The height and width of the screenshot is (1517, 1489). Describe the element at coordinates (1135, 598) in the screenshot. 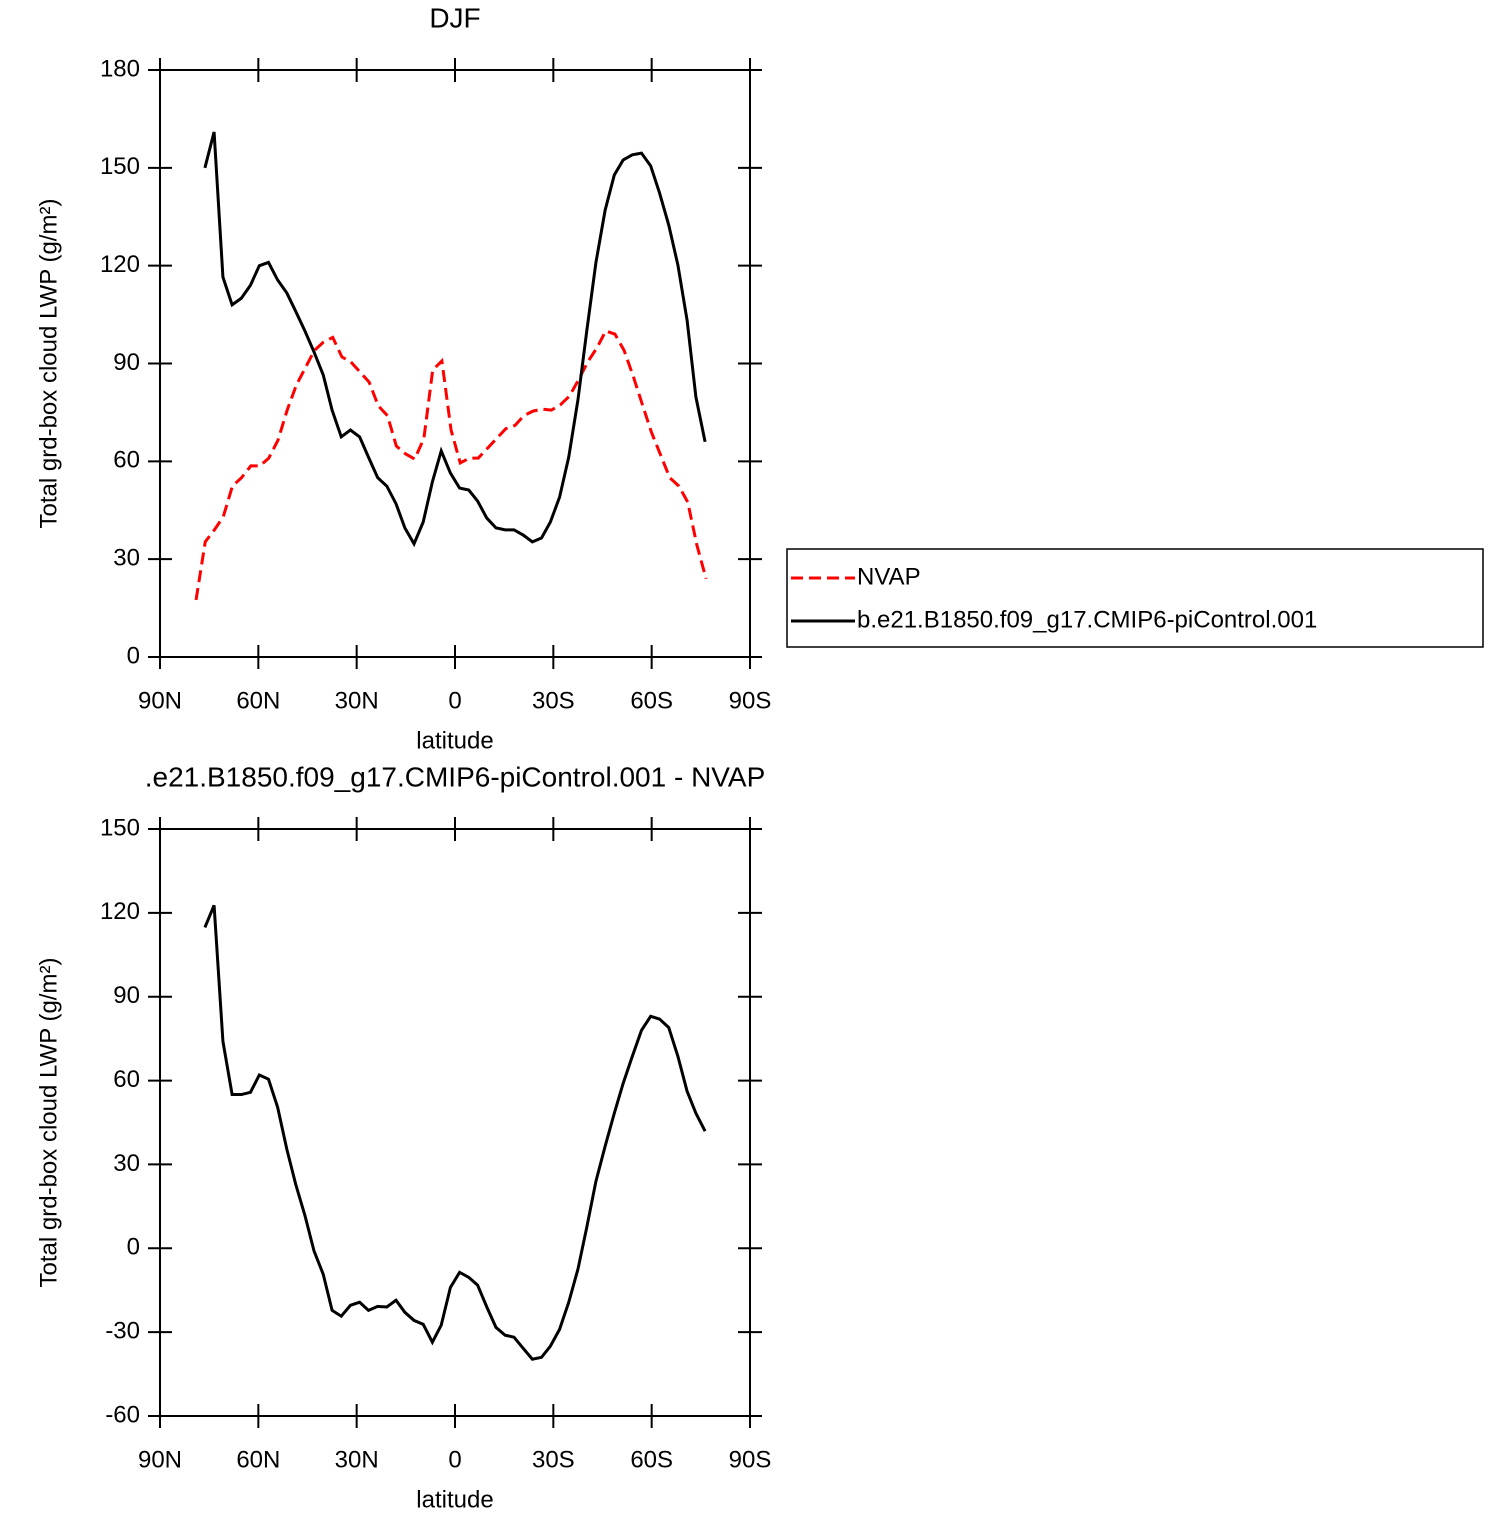

I see `legend-box` at that location.